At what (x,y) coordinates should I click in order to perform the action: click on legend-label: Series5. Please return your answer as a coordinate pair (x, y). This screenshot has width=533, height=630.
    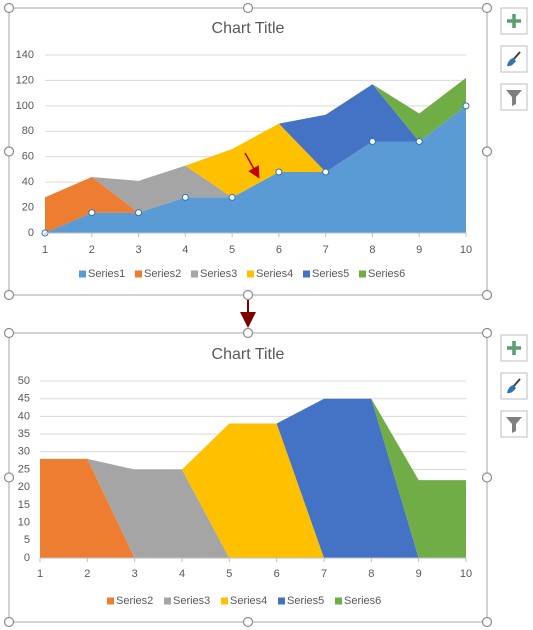
    Looking at the image, I should click on (330, 274).